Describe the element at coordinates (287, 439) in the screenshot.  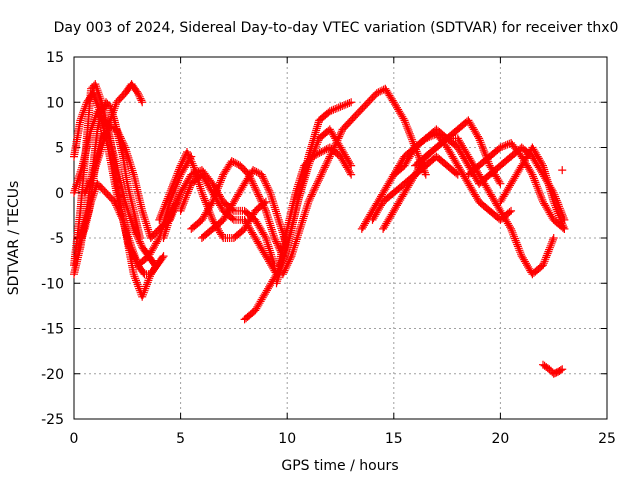
I see `x-tick-label: 10` at that location.